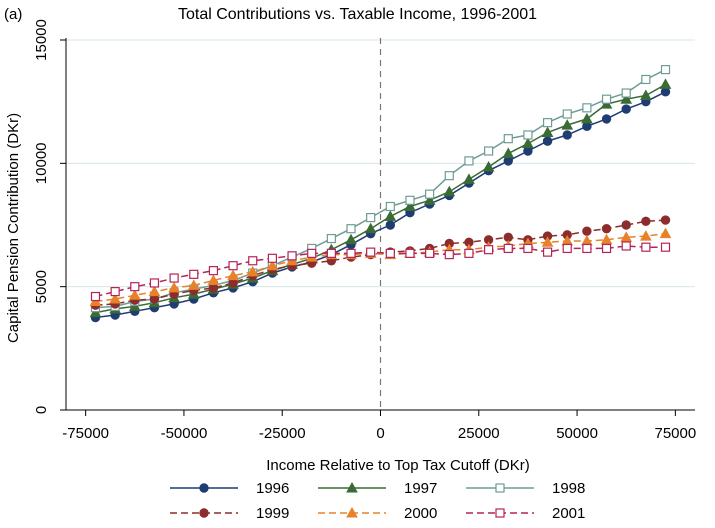 The image size is (715, 528). Describe the element at coordinates (282, 433) in the screenshot. I see `x-tick-label: -25000` at that location.